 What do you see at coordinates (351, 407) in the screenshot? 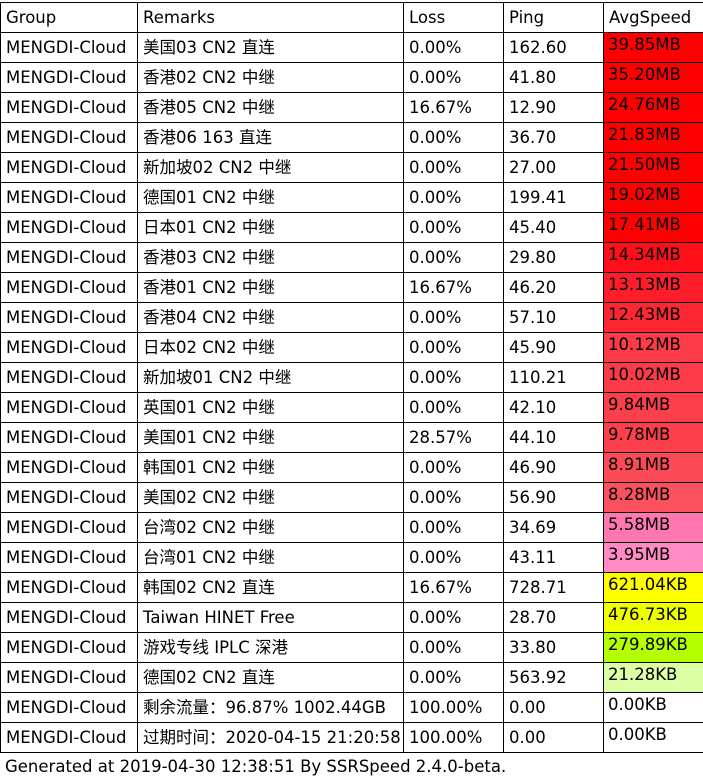
I see `table-row: MENGDI-Cloud 英国01 CN2 中继 0.00% 42.10 9.84MB` at bounding box center [351, 407].